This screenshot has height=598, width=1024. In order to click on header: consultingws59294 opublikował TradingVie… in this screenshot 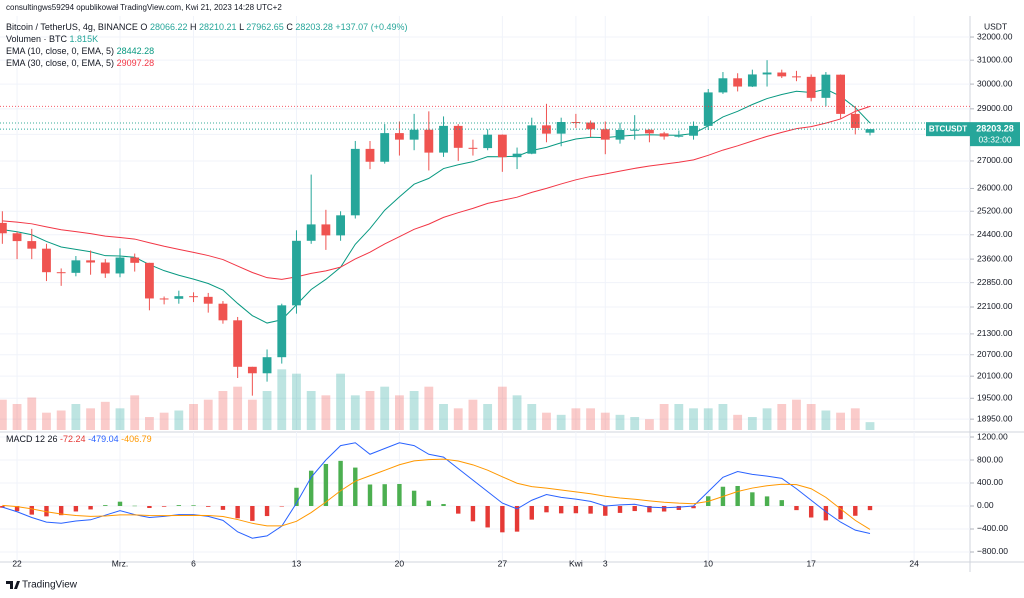, I will do `click(144, 7)`.